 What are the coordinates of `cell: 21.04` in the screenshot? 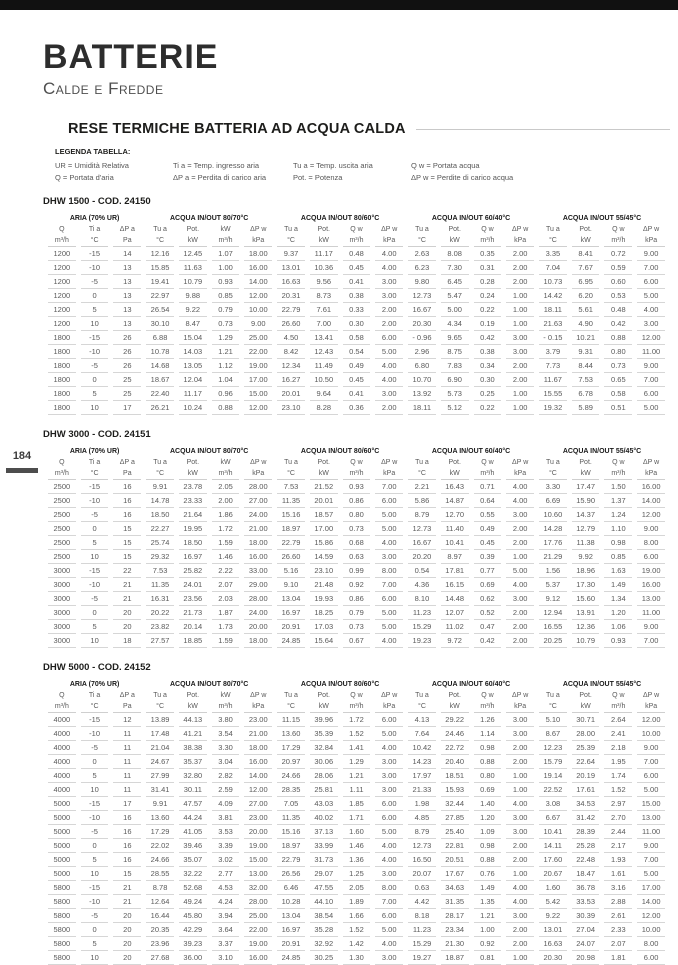 It's located at (160, 748).